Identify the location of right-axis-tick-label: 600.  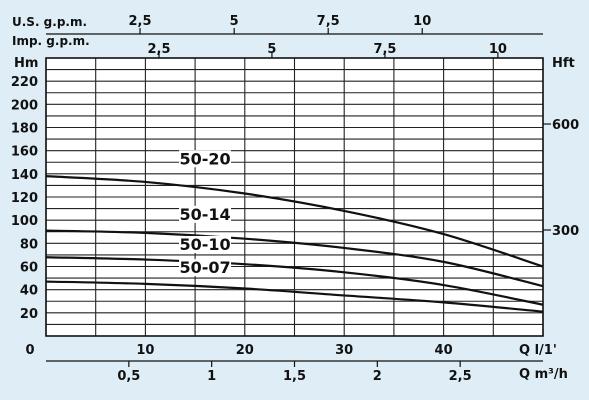
(565, 125).